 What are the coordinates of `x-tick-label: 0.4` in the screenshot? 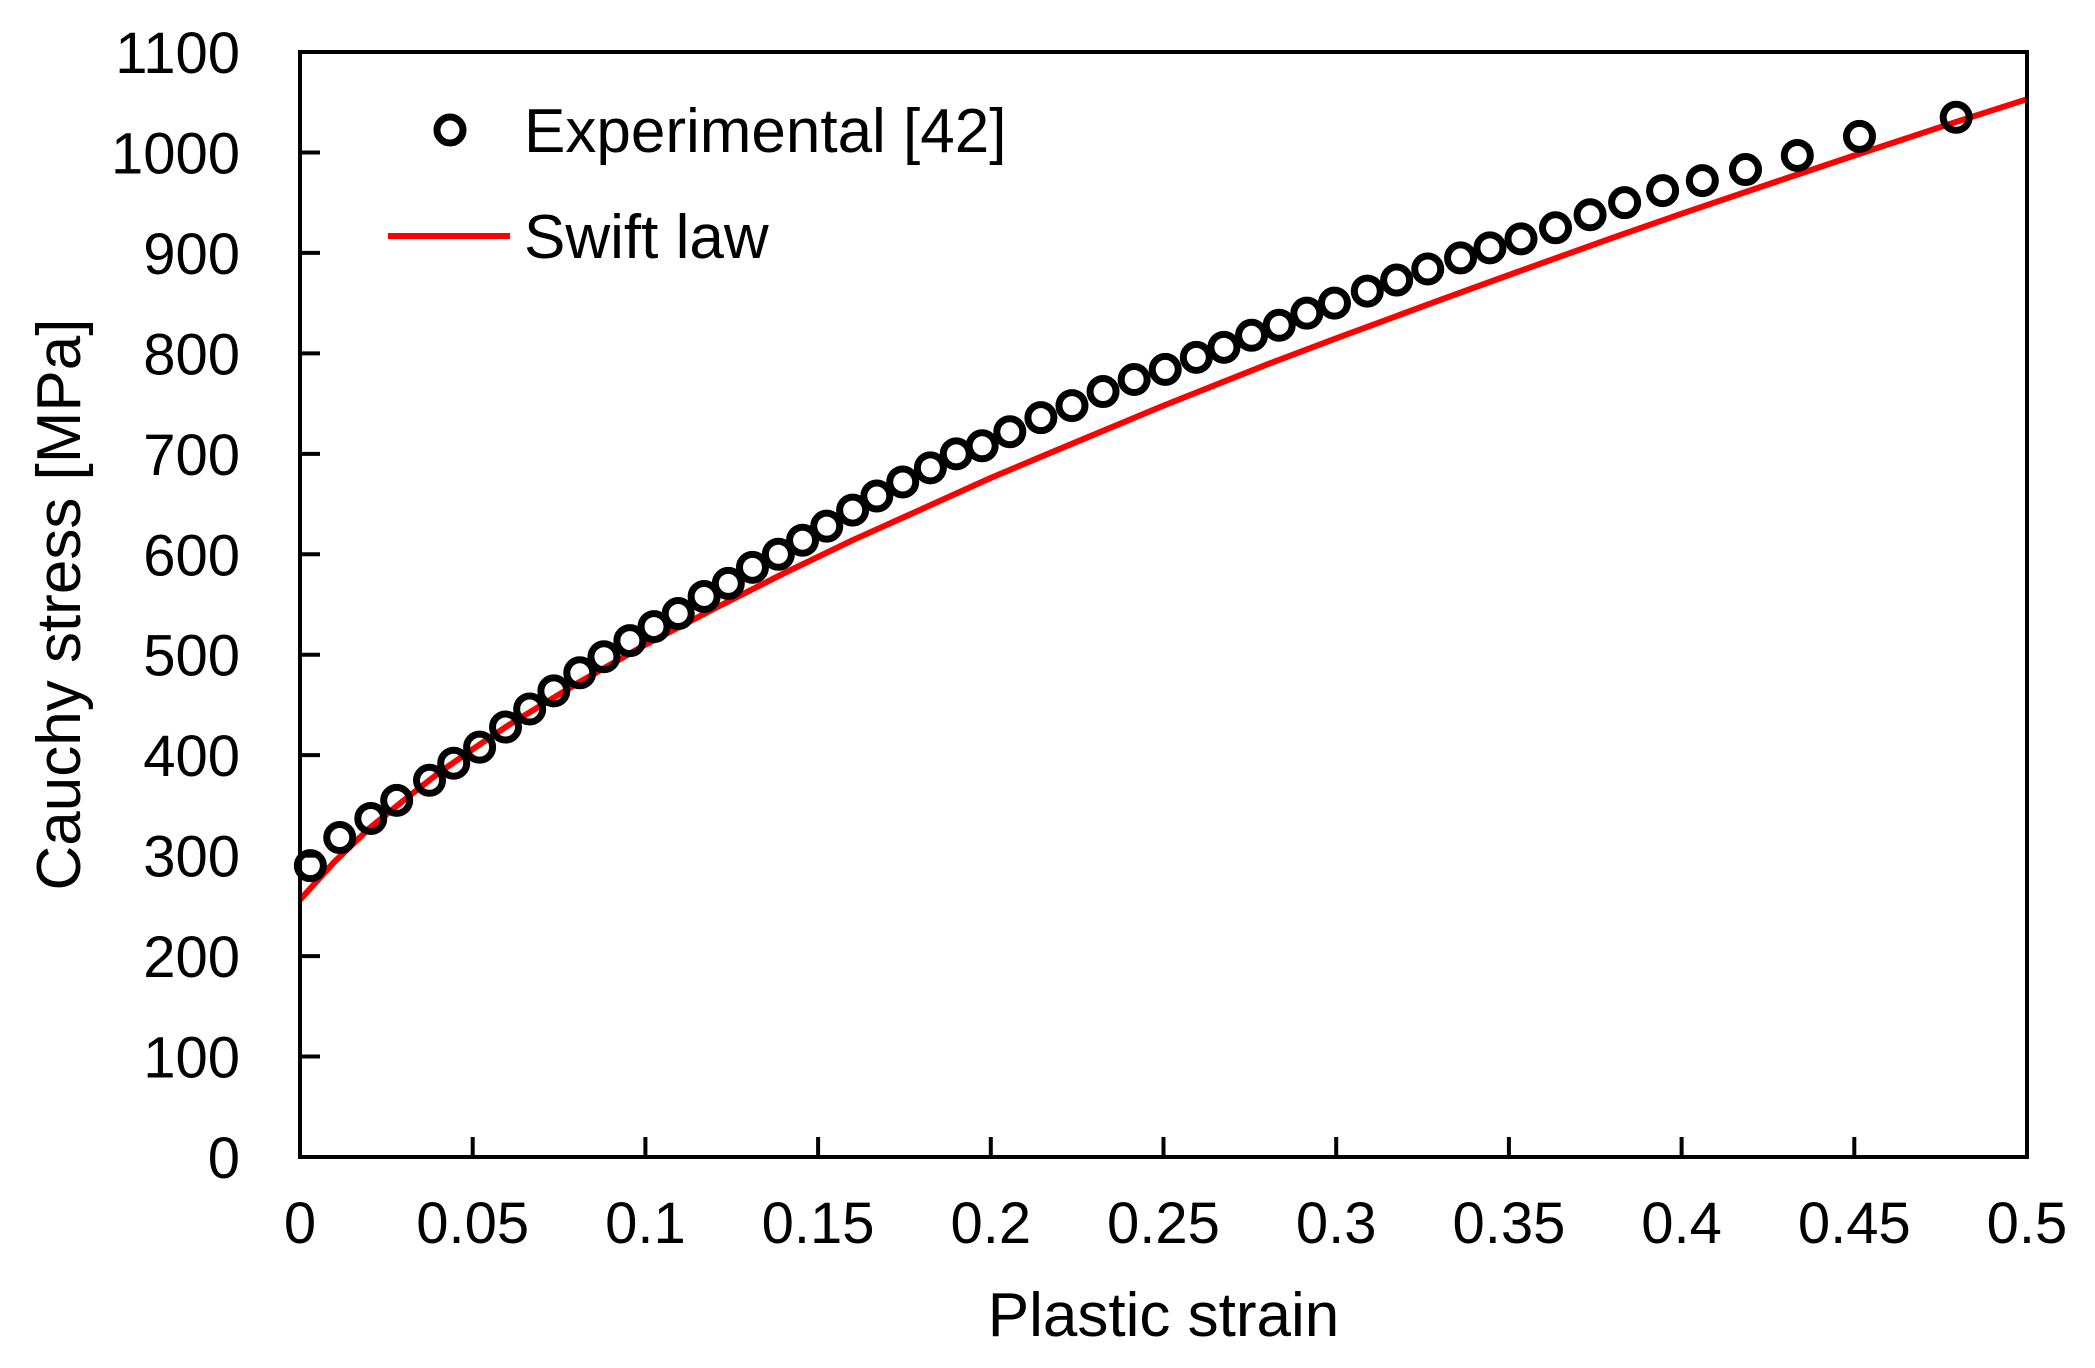 It's located at (1681, 1223).